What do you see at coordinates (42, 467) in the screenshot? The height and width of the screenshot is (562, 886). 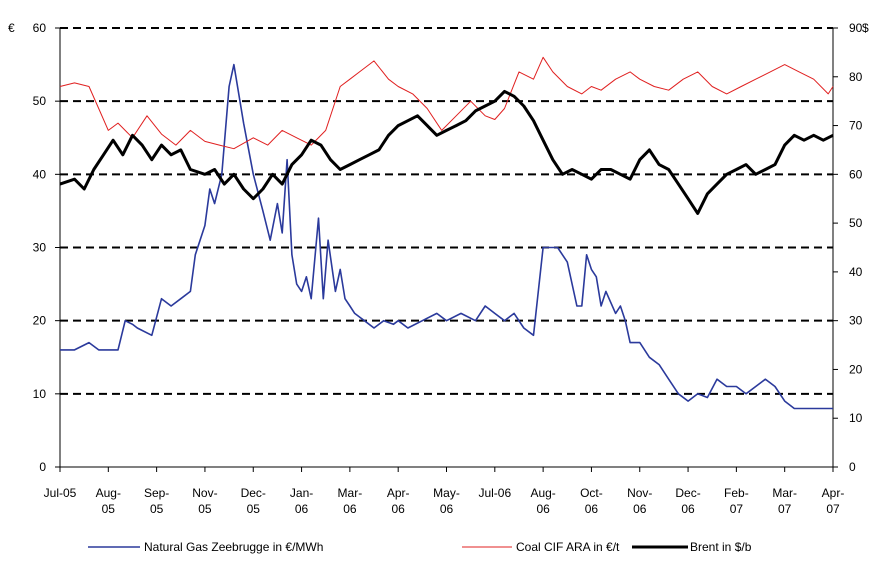 I see `left-tick-label: 0` at bounding box center [42, 467].